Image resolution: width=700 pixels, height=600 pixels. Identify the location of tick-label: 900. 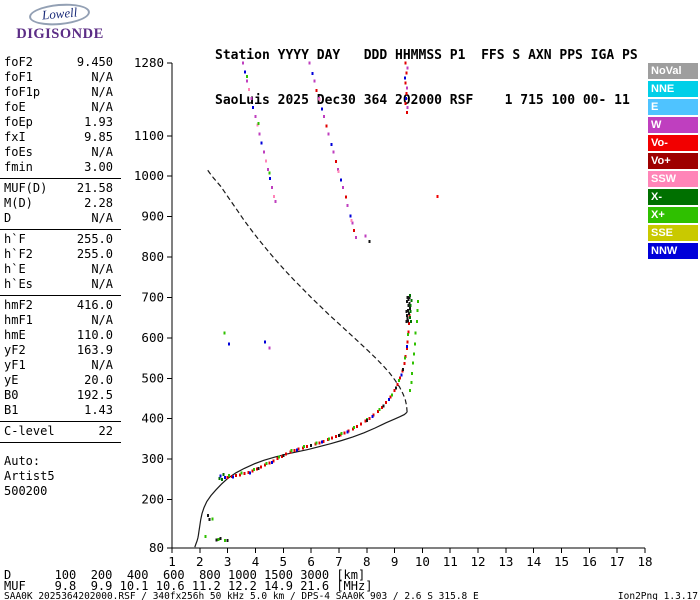
(152, 216).